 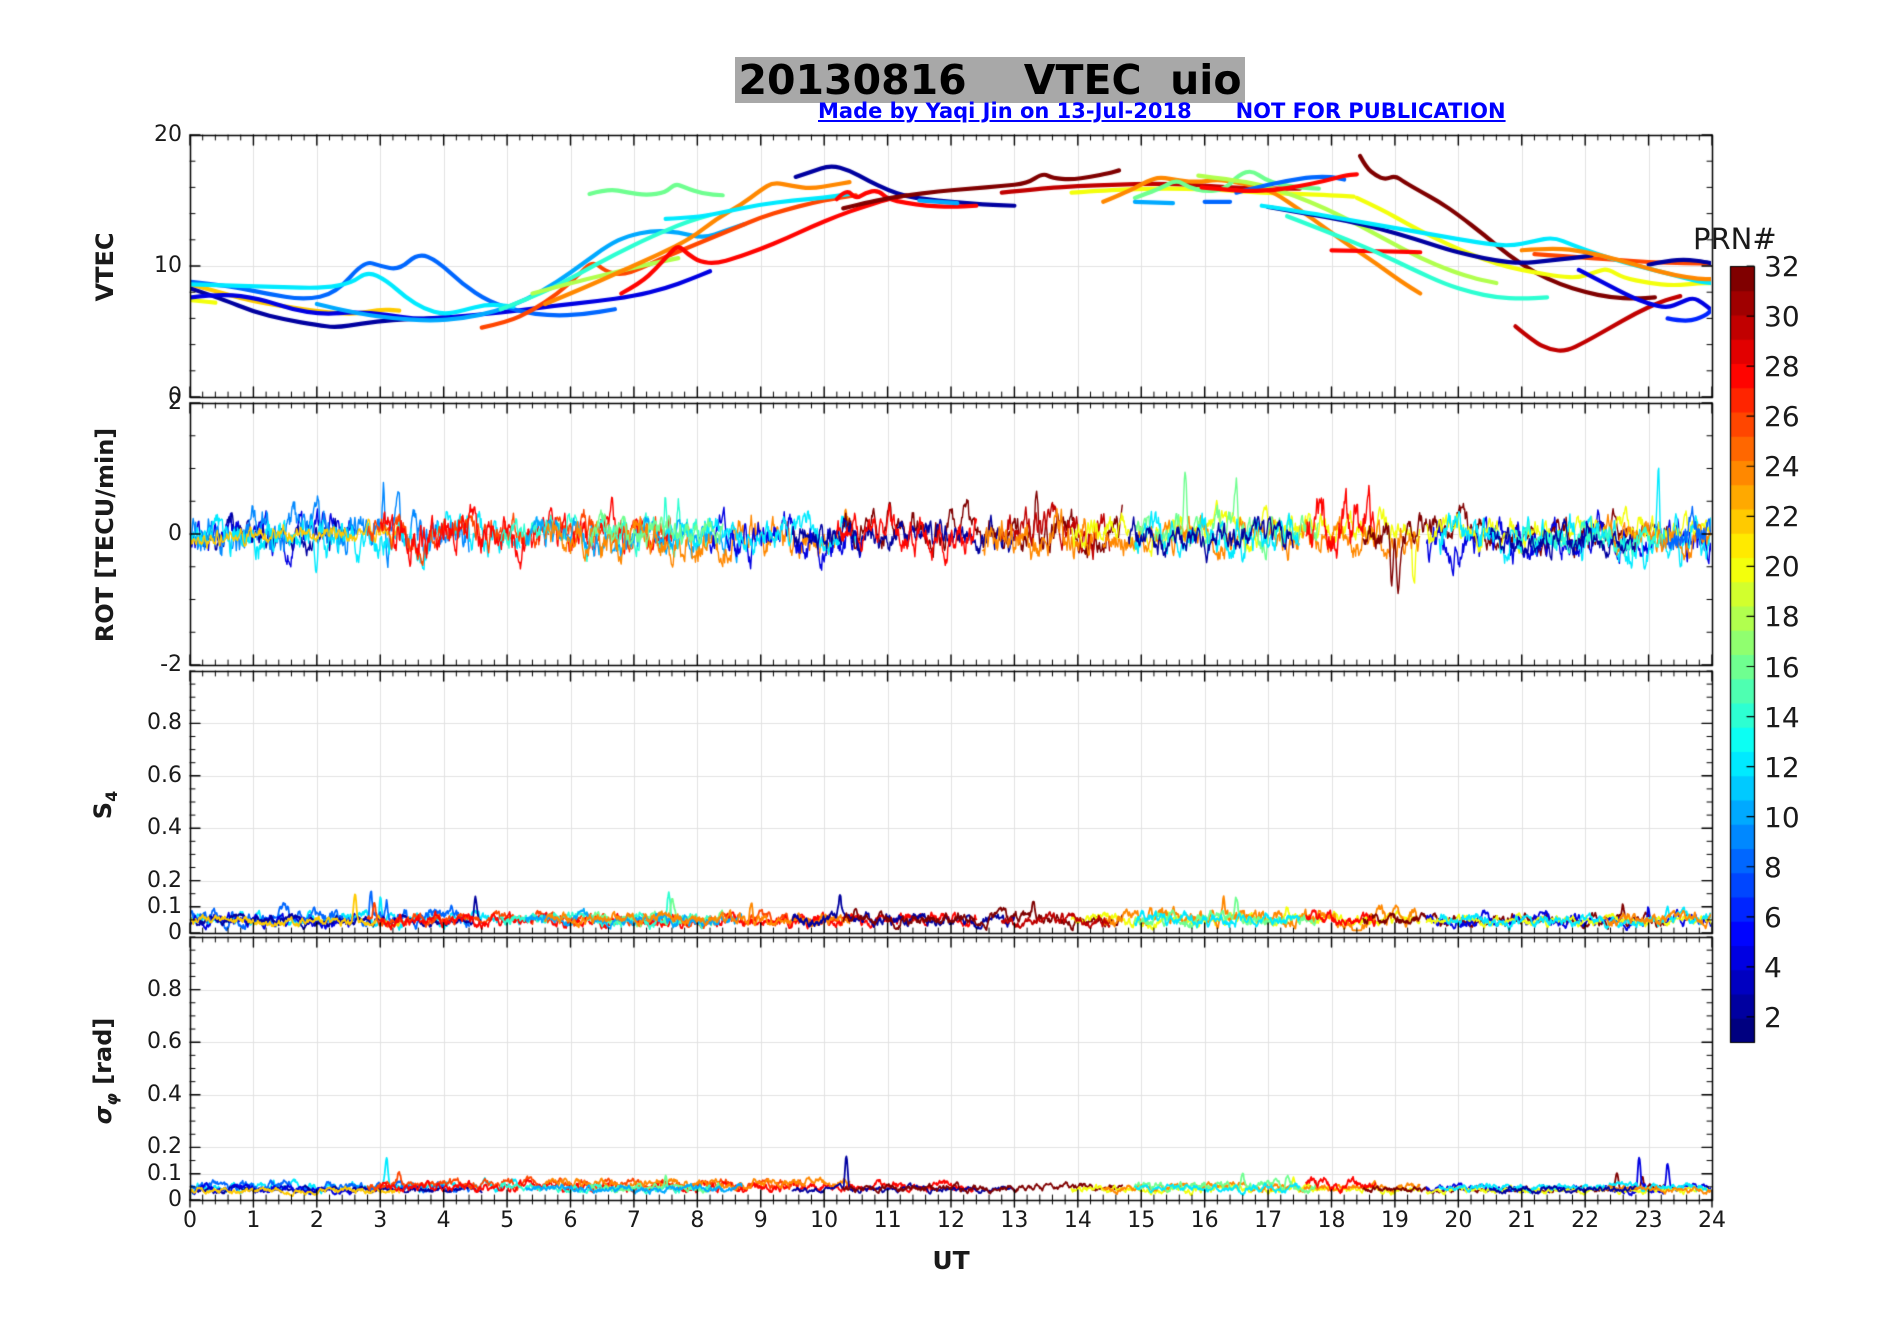 I want to click on x-tick-label: 11, so click(x=887, y=1220).